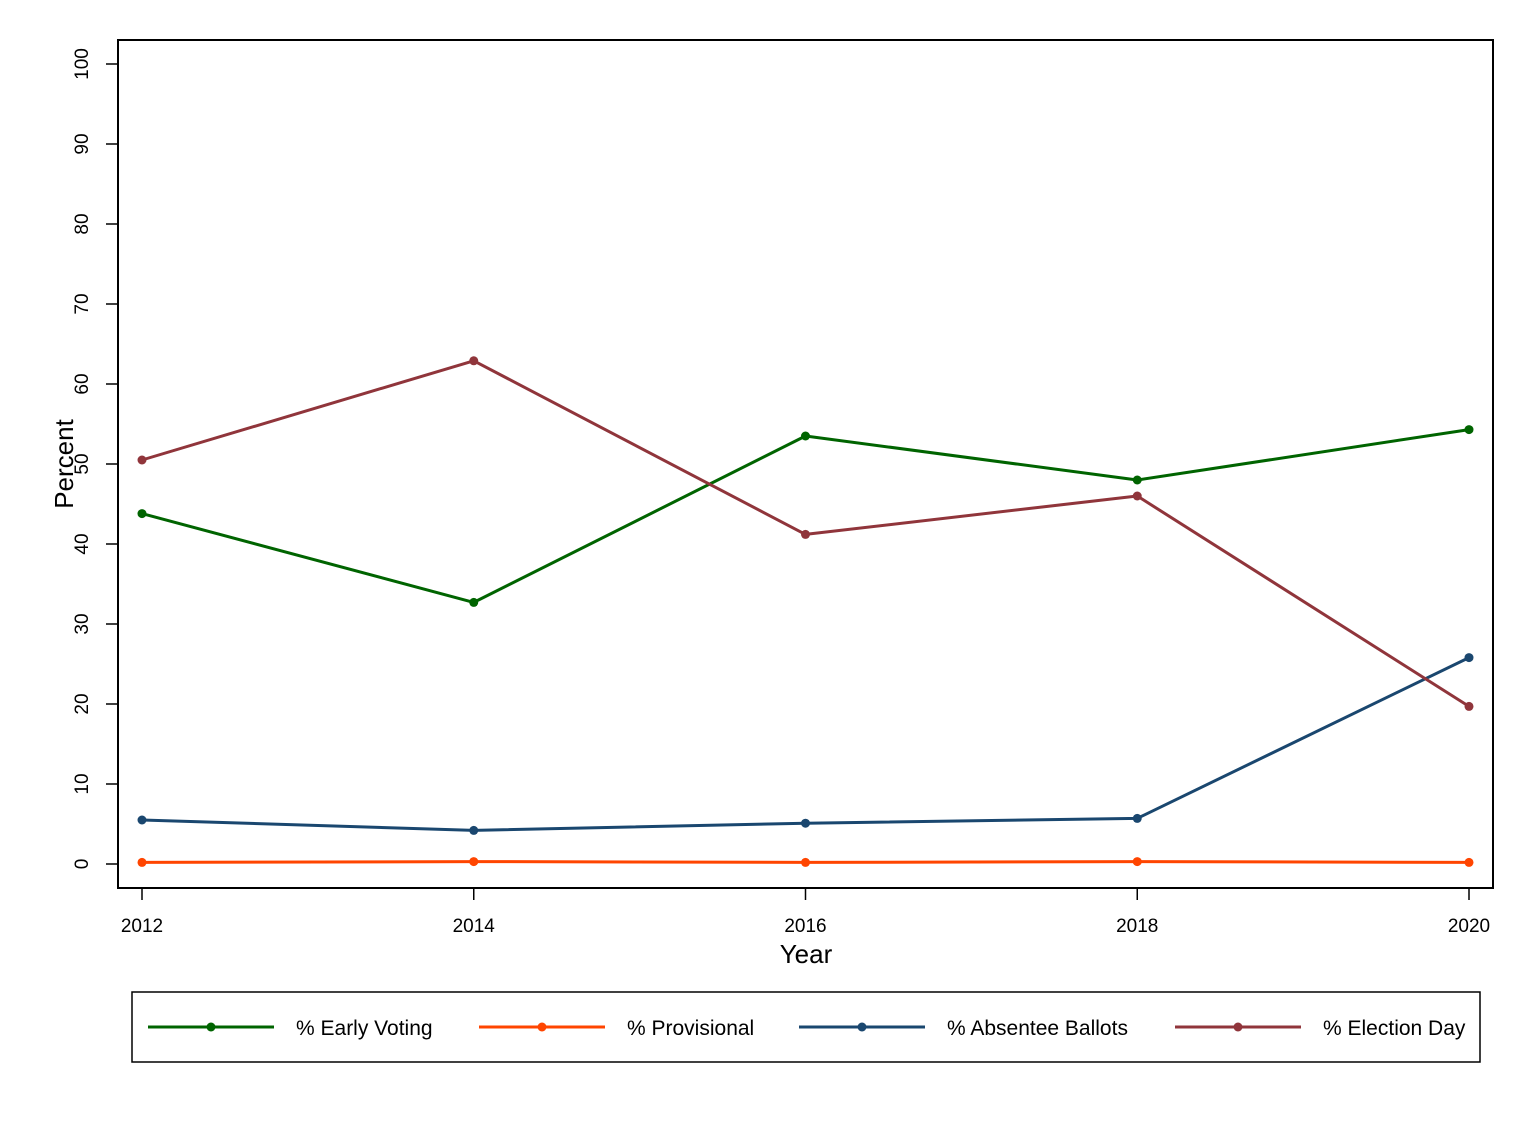 Image resolution: width=1534 pixels, height=1121 pixels. I want to click on y-tick-label: 10, so click(82, 783).